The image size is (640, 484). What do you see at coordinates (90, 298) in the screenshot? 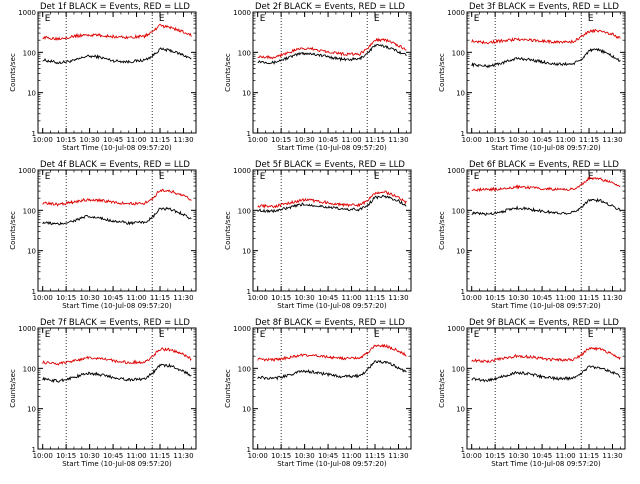
I see `x-tick-label: 10:30` at bounding box center [90, 298].